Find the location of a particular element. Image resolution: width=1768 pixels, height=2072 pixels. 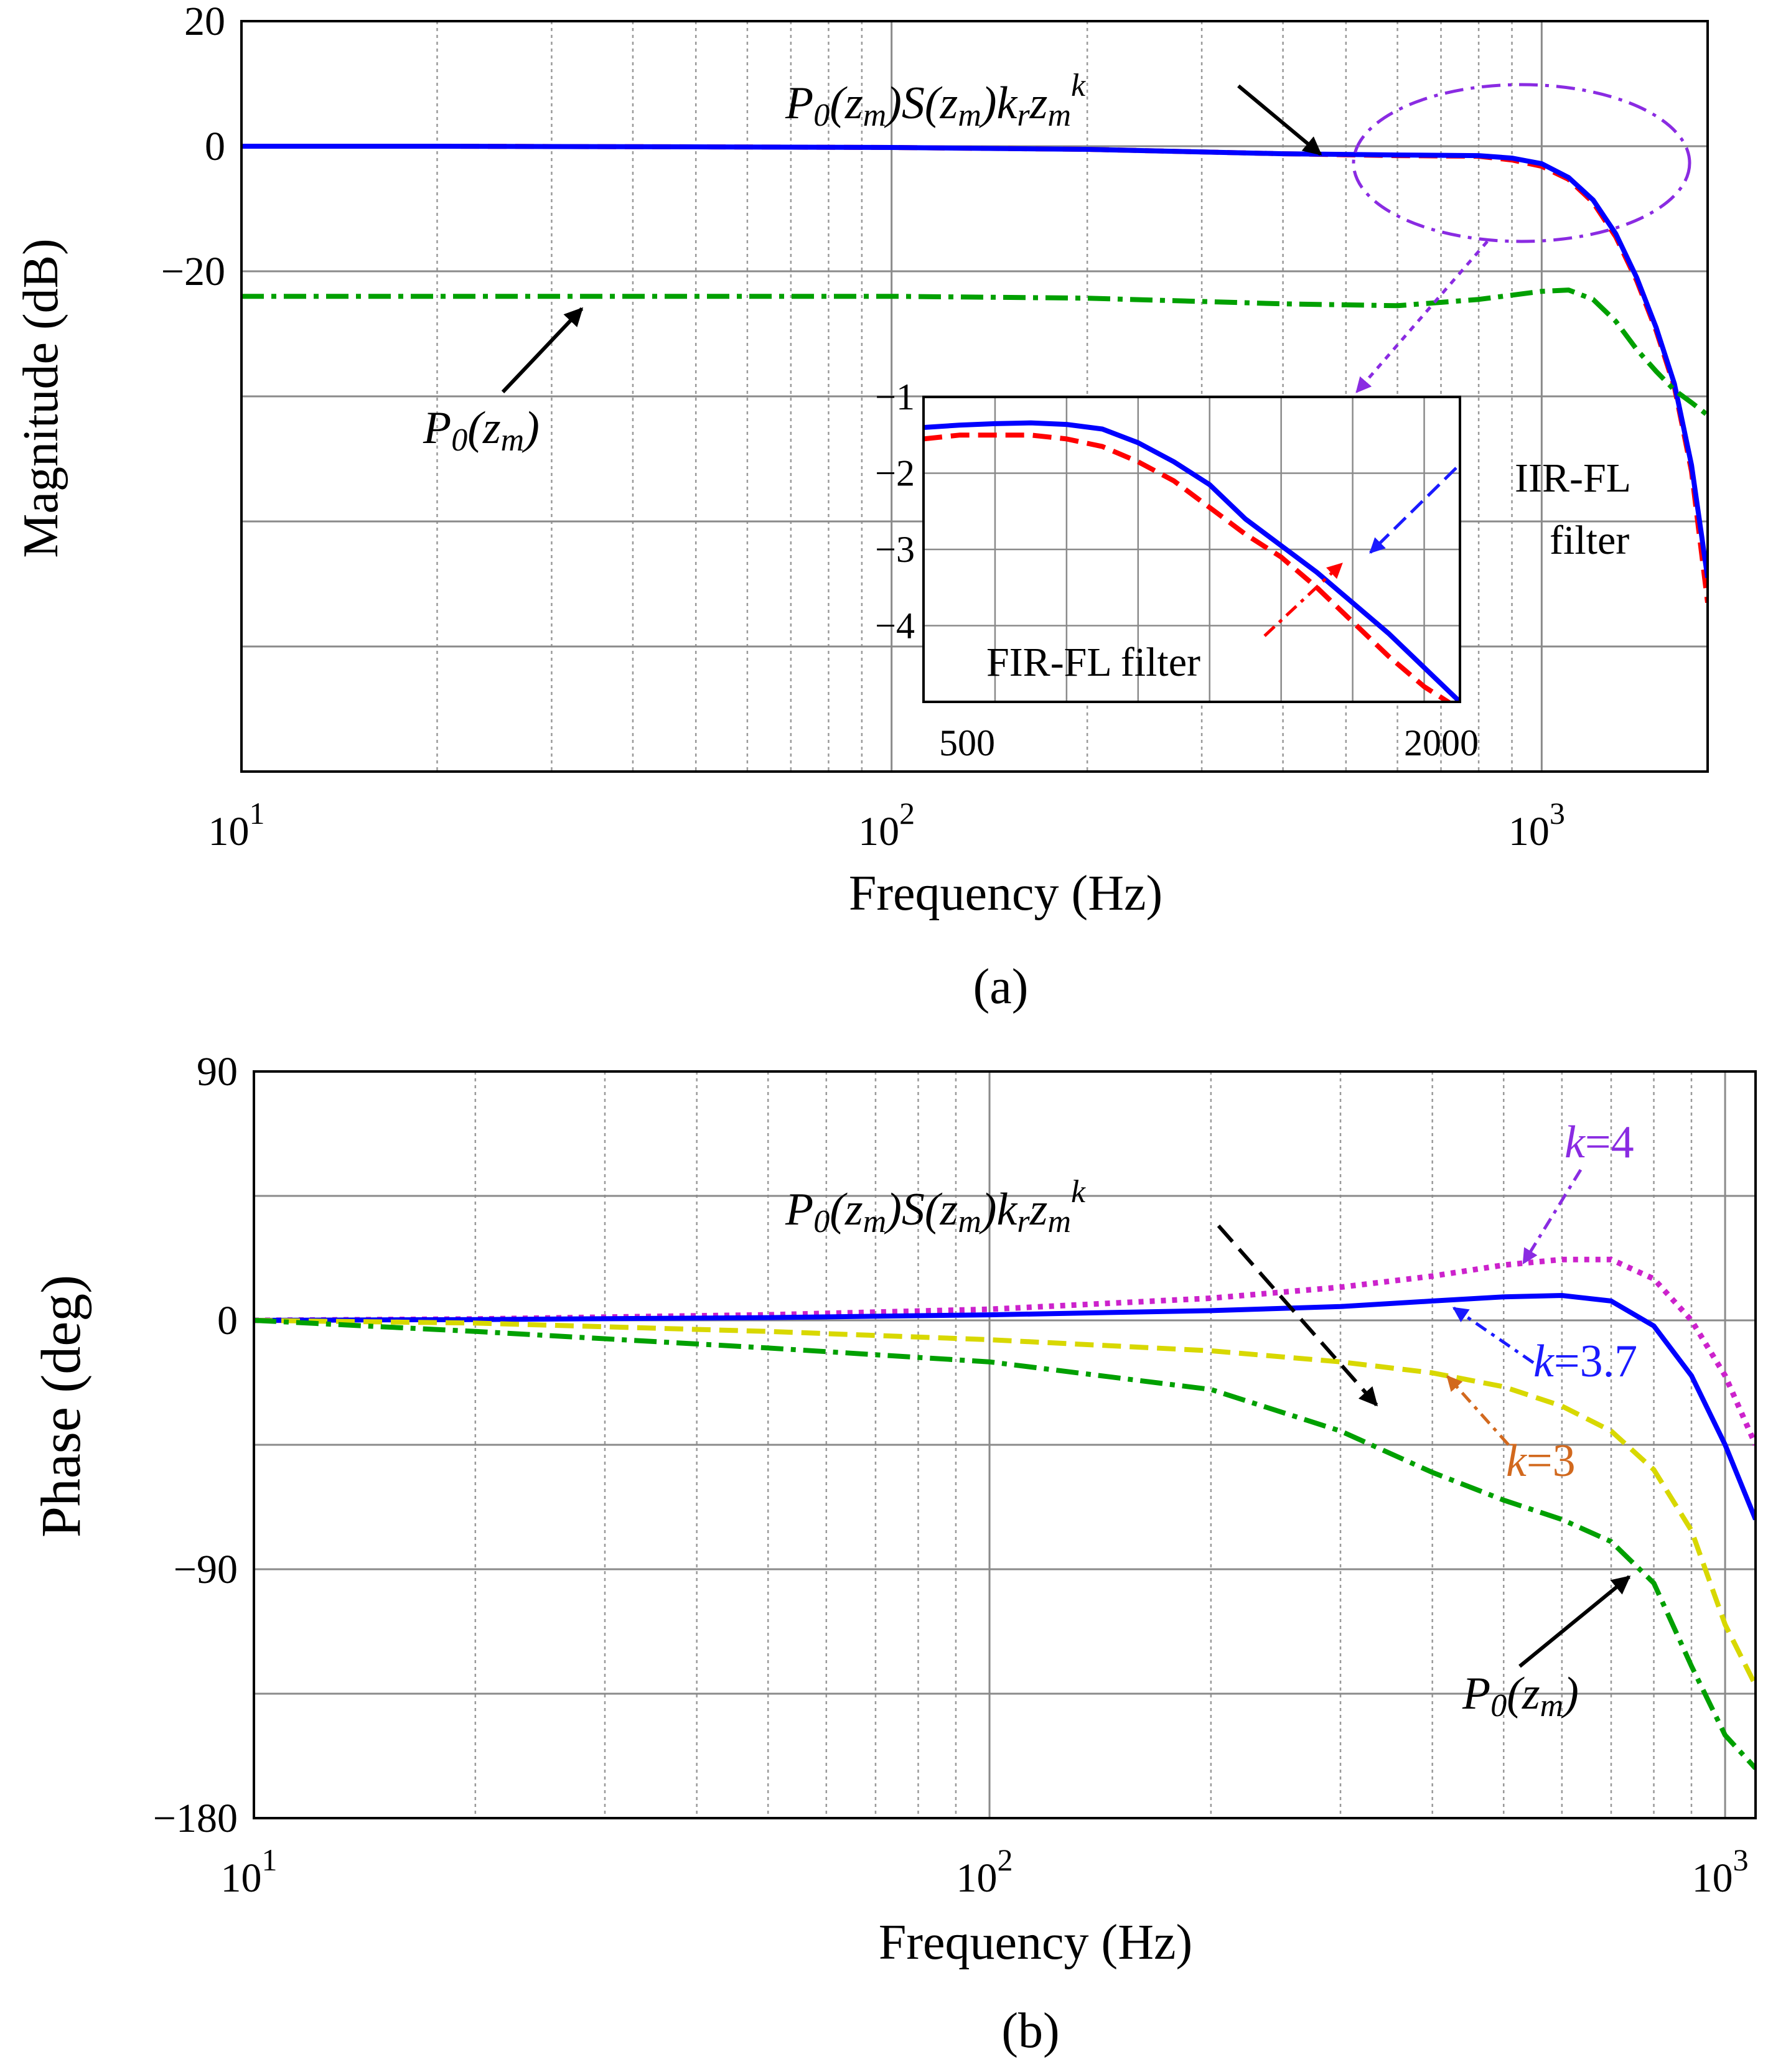

inset-xtick-label: 500 is located at coordinates (967, 743).